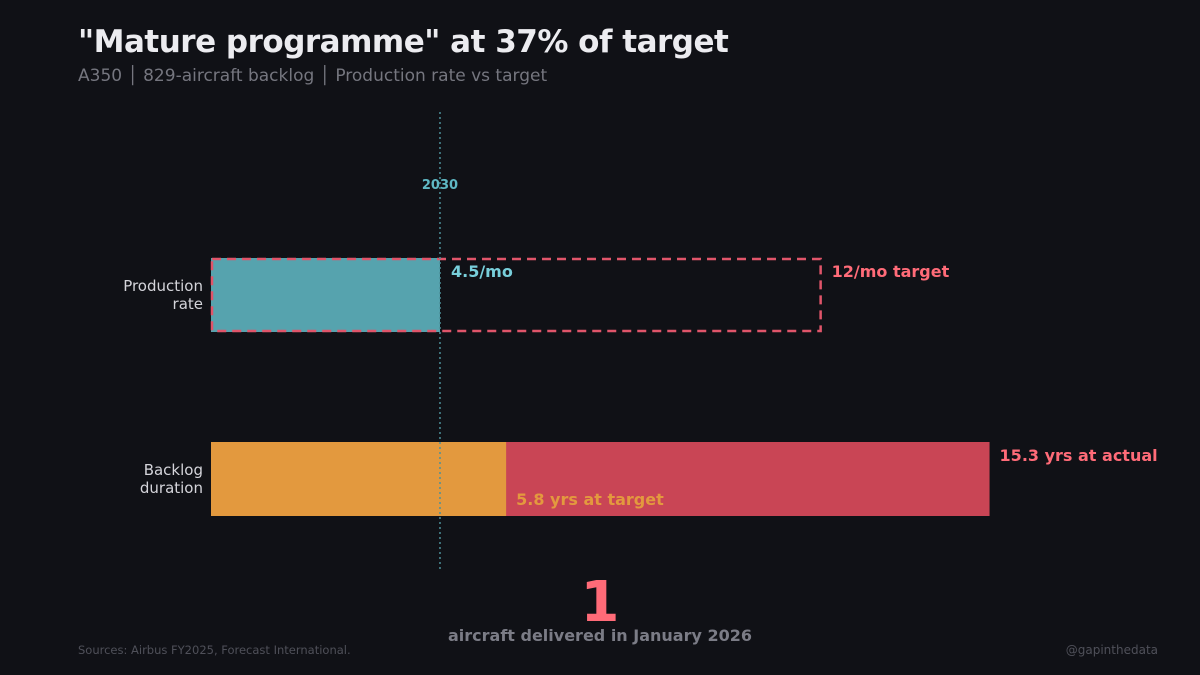  What do you see at coordinates (403, 42) in the screenshot?
I see `chart-title: "Mature programme" at 37% of target` at bounding box center [403, 42].